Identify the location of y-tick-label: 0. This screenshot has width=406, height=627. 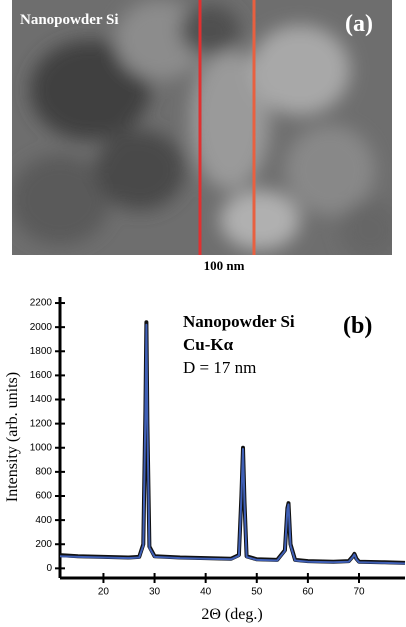
(49, 568).